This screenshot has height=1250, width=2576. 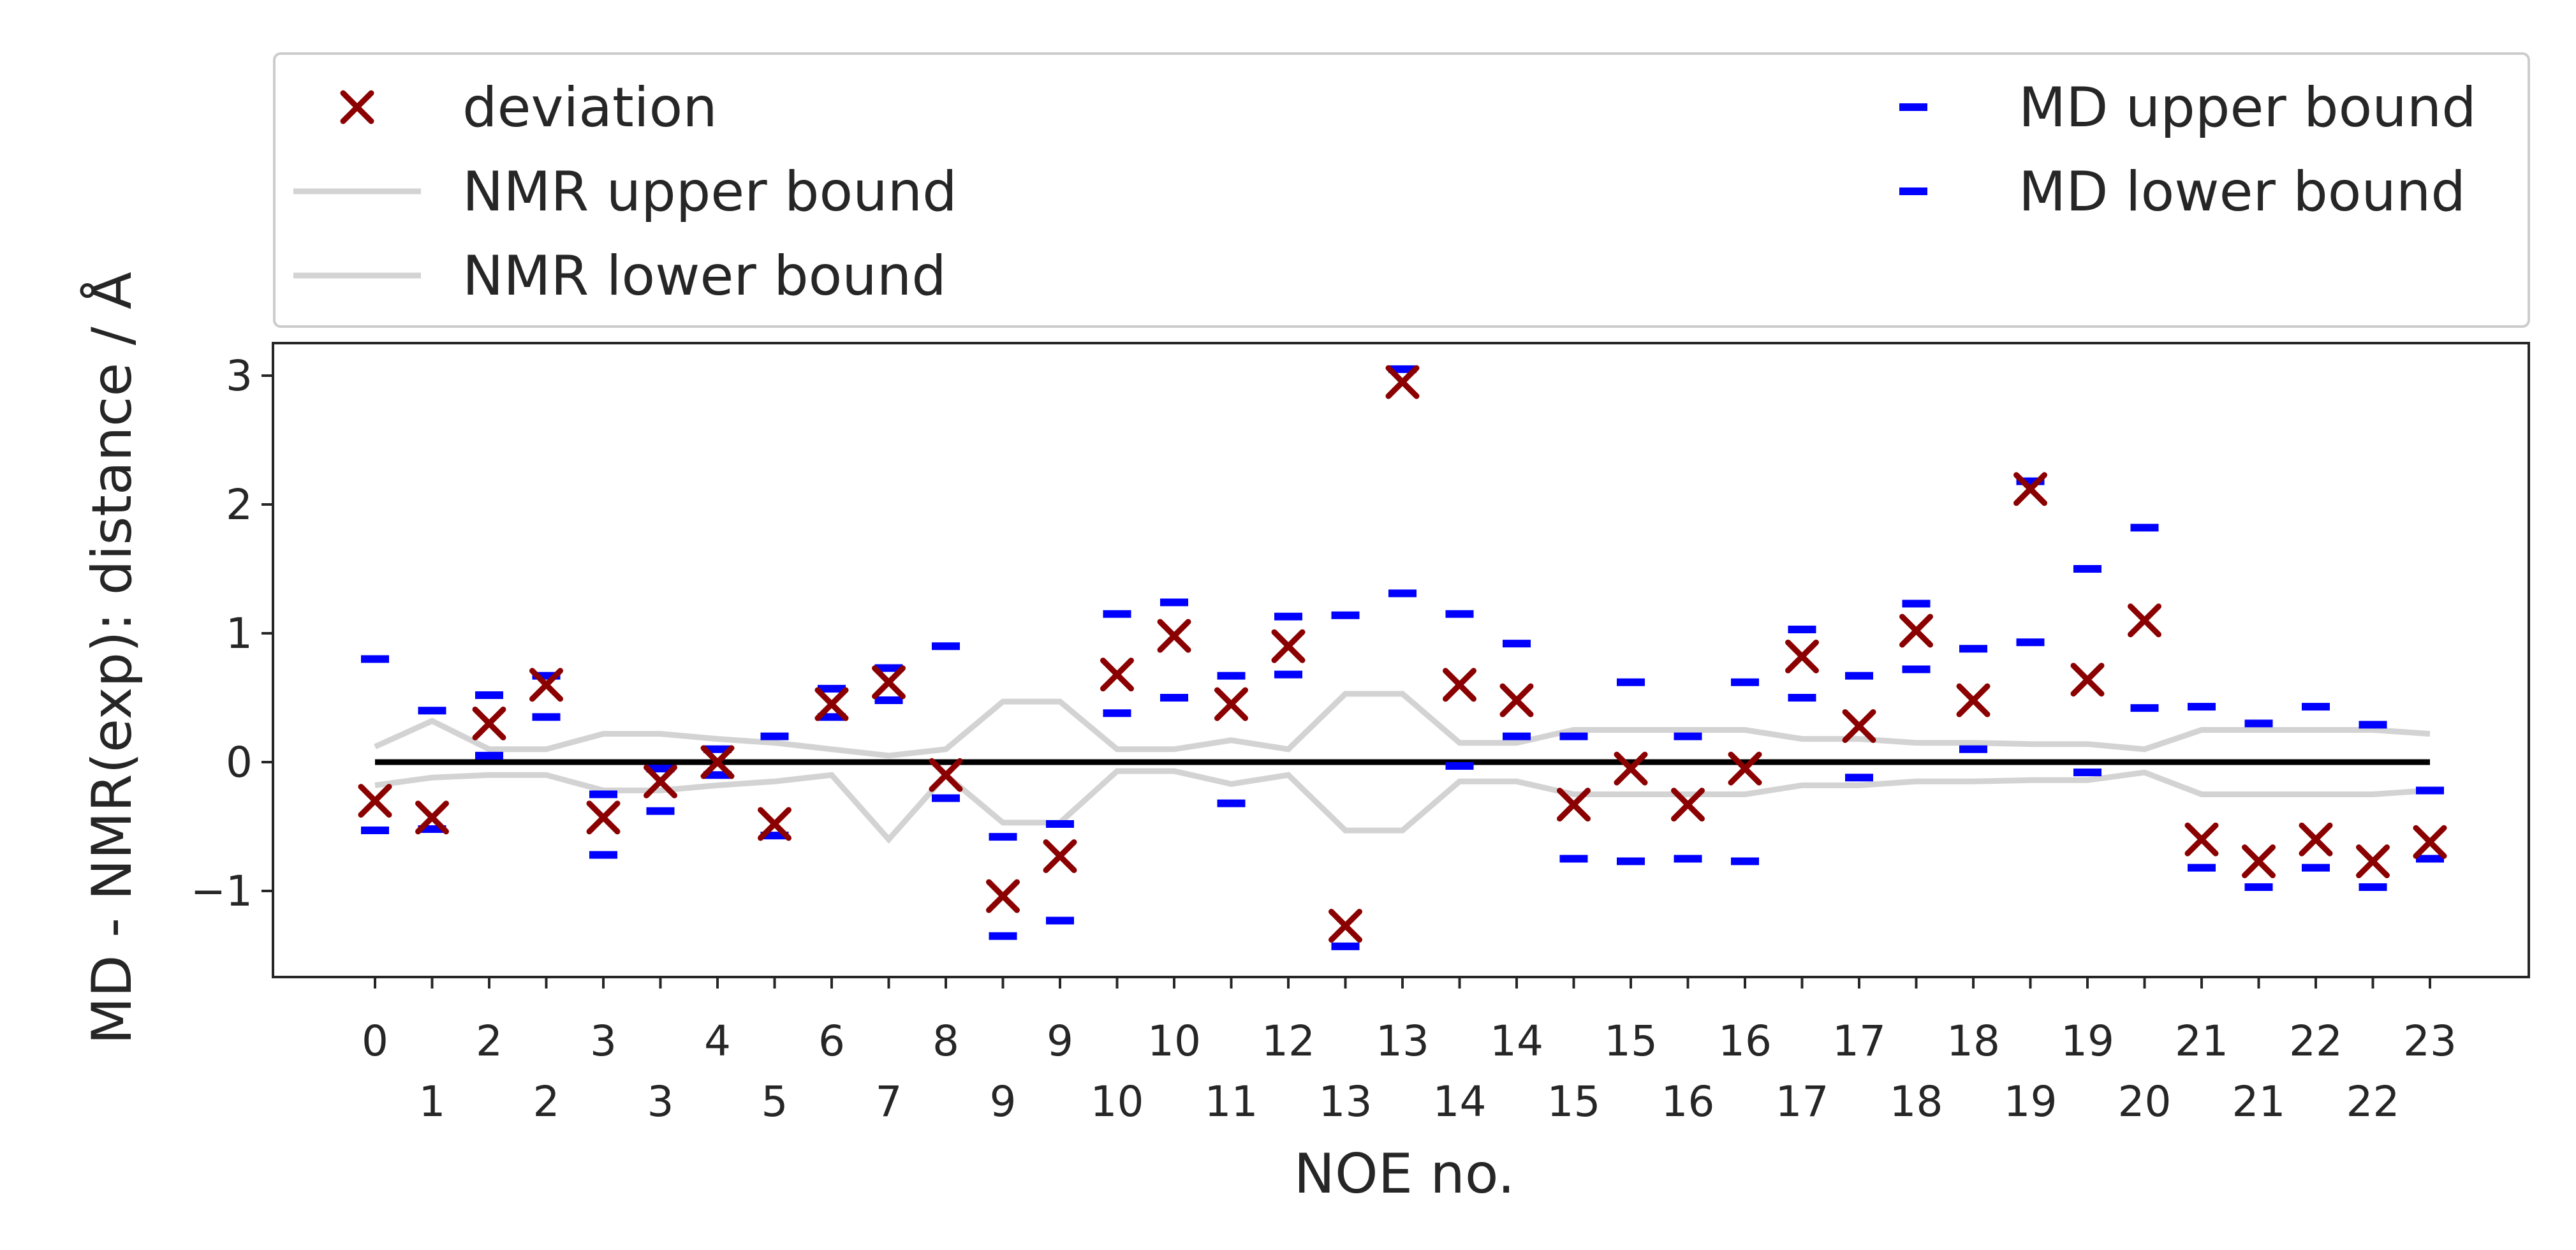 I want to click on x-tick-label: 20, so click(x=2145, y=1101).